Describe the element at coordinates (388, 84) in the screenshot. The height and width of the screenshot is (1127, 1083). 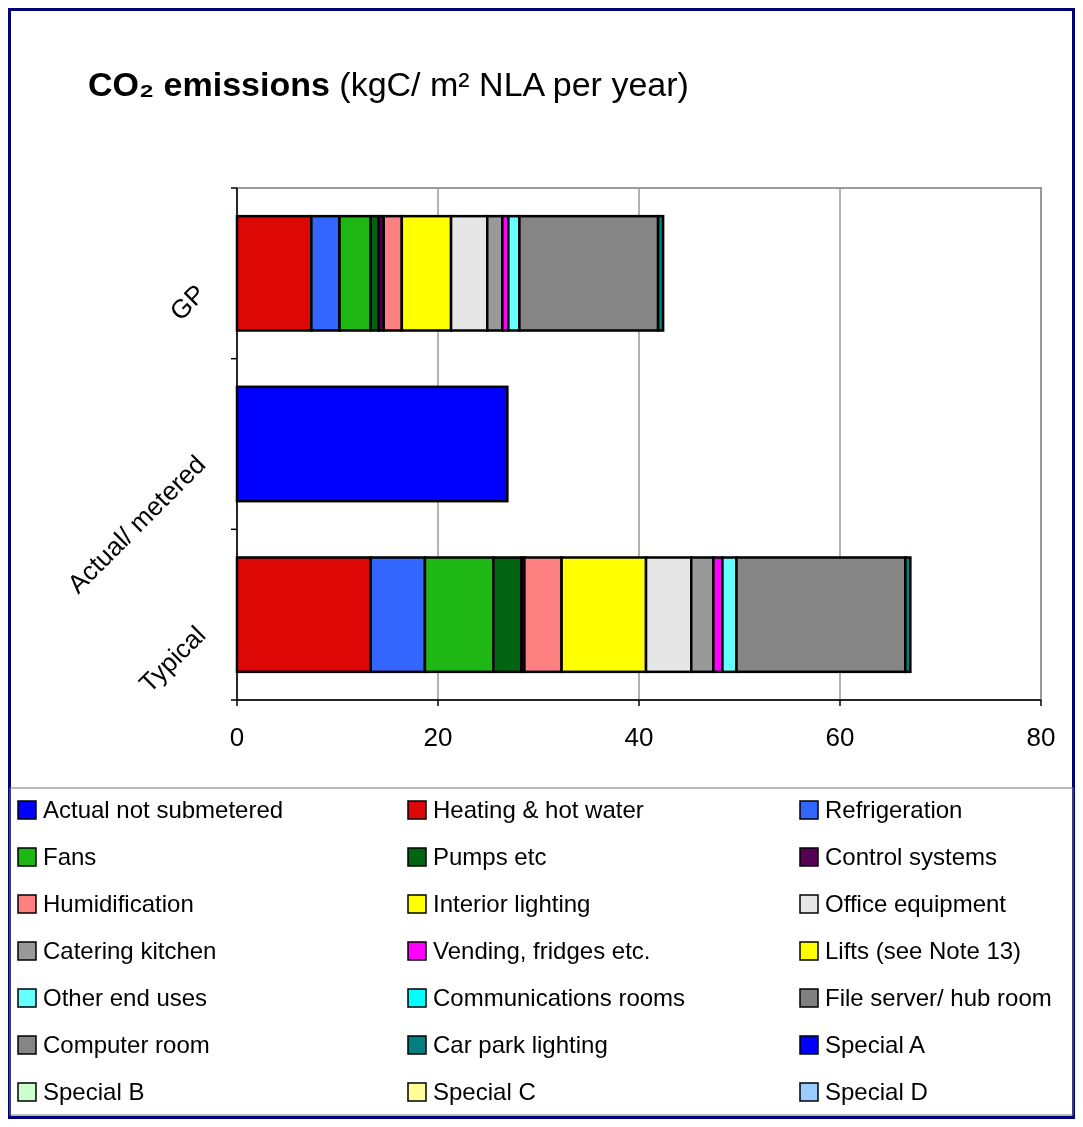
I see `chart-title: CO₂ emissions (kgC/ m² NLA per year)` at that location.